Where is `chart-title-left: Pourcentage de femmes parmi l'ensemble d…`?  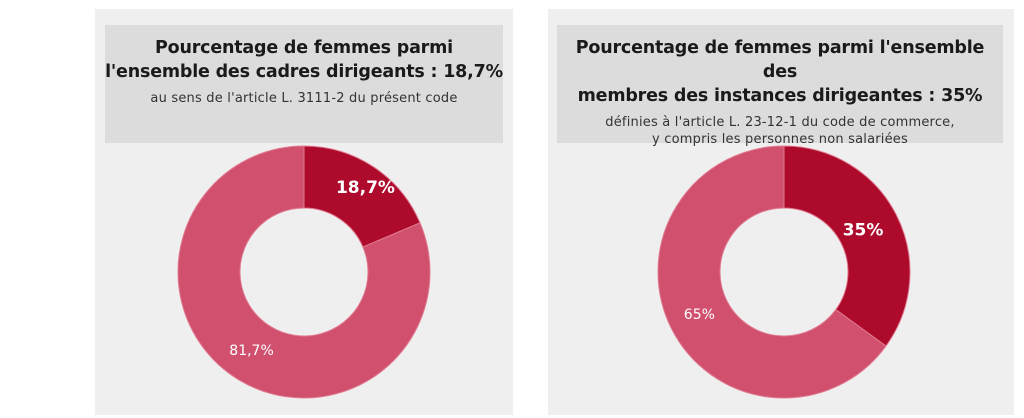 chart-title-left: Pourcentage de femmes parmi l'ensemble d… is located at coordinates (304, 60).